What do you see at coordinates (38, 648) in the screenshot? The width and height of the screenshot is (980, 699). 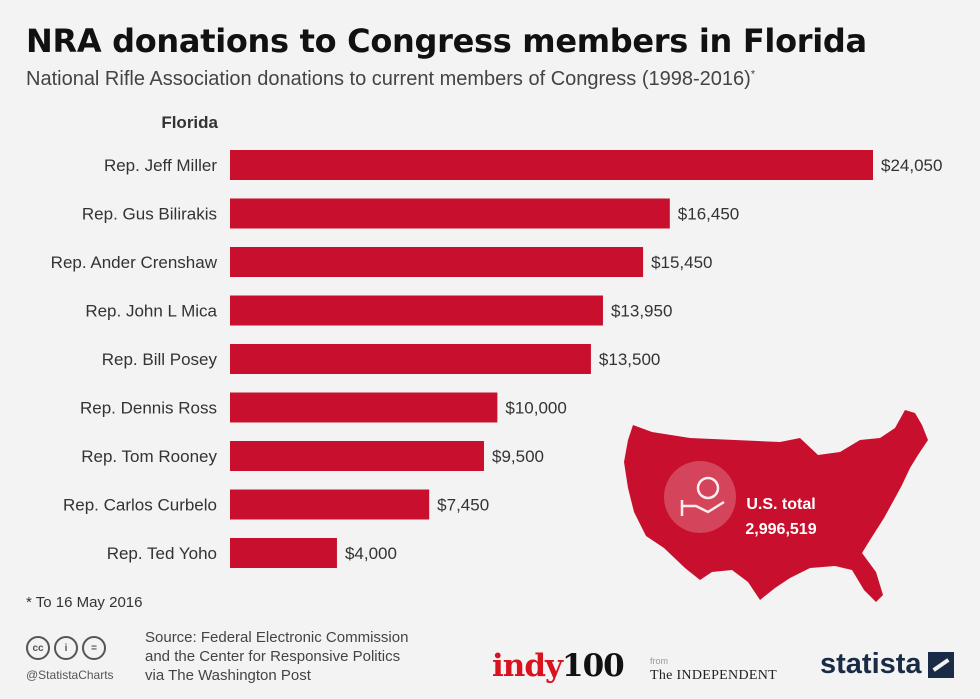 I see `cc-icon: cc` at bounding box center [38, 648].